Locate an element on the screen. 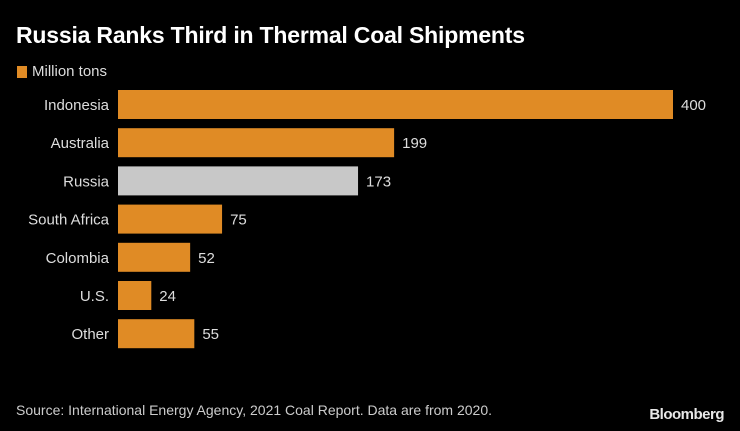 The height and width of the screenshot is (431, 740). data-label: 52 is located at coordinates (206, 258).